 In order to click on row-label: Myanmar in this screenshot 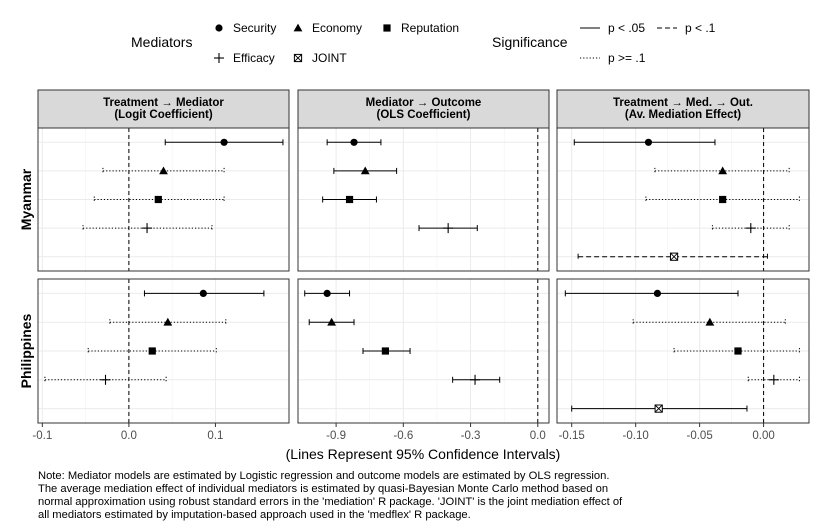, I will do `click(26, 199)`.